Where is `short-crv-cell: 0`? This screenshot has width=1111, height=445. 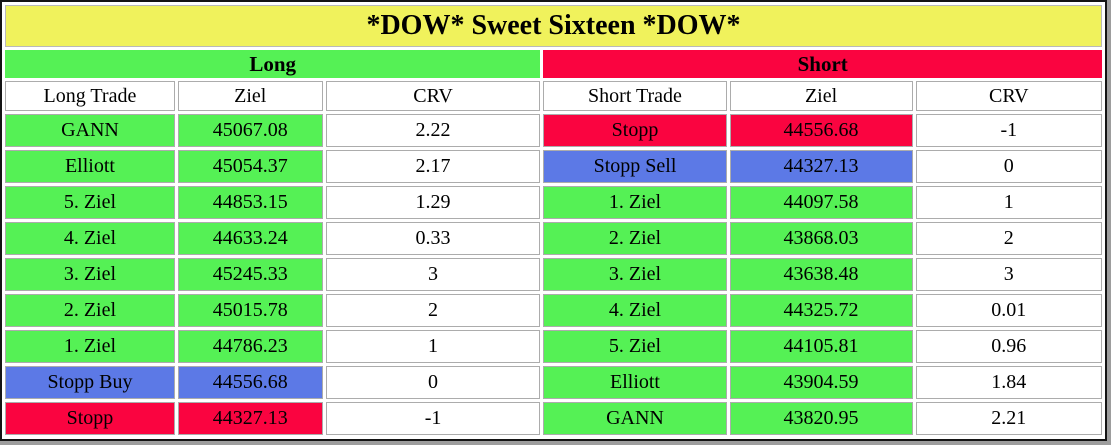 short-crv-cell: 0 is located at coordinates (1008, 166).